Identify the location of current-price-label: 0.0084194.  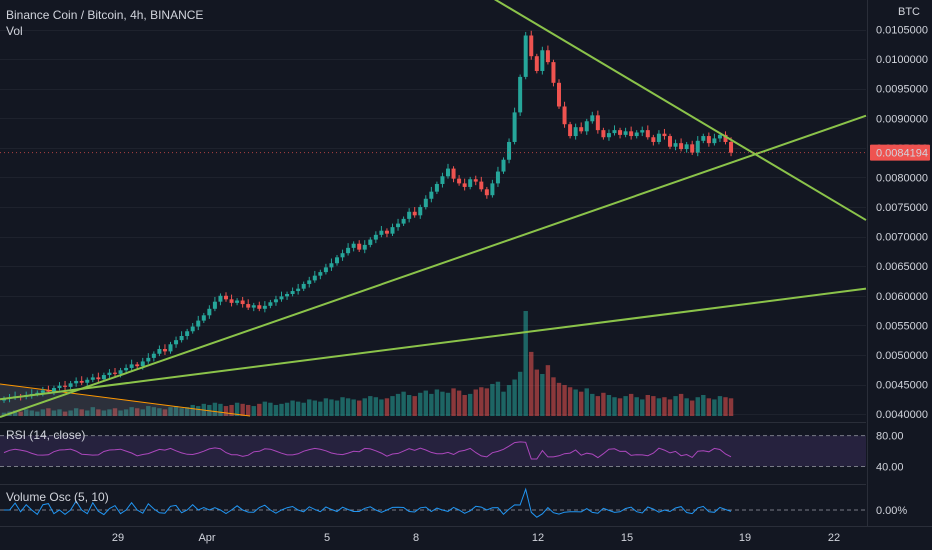
(902, 154).